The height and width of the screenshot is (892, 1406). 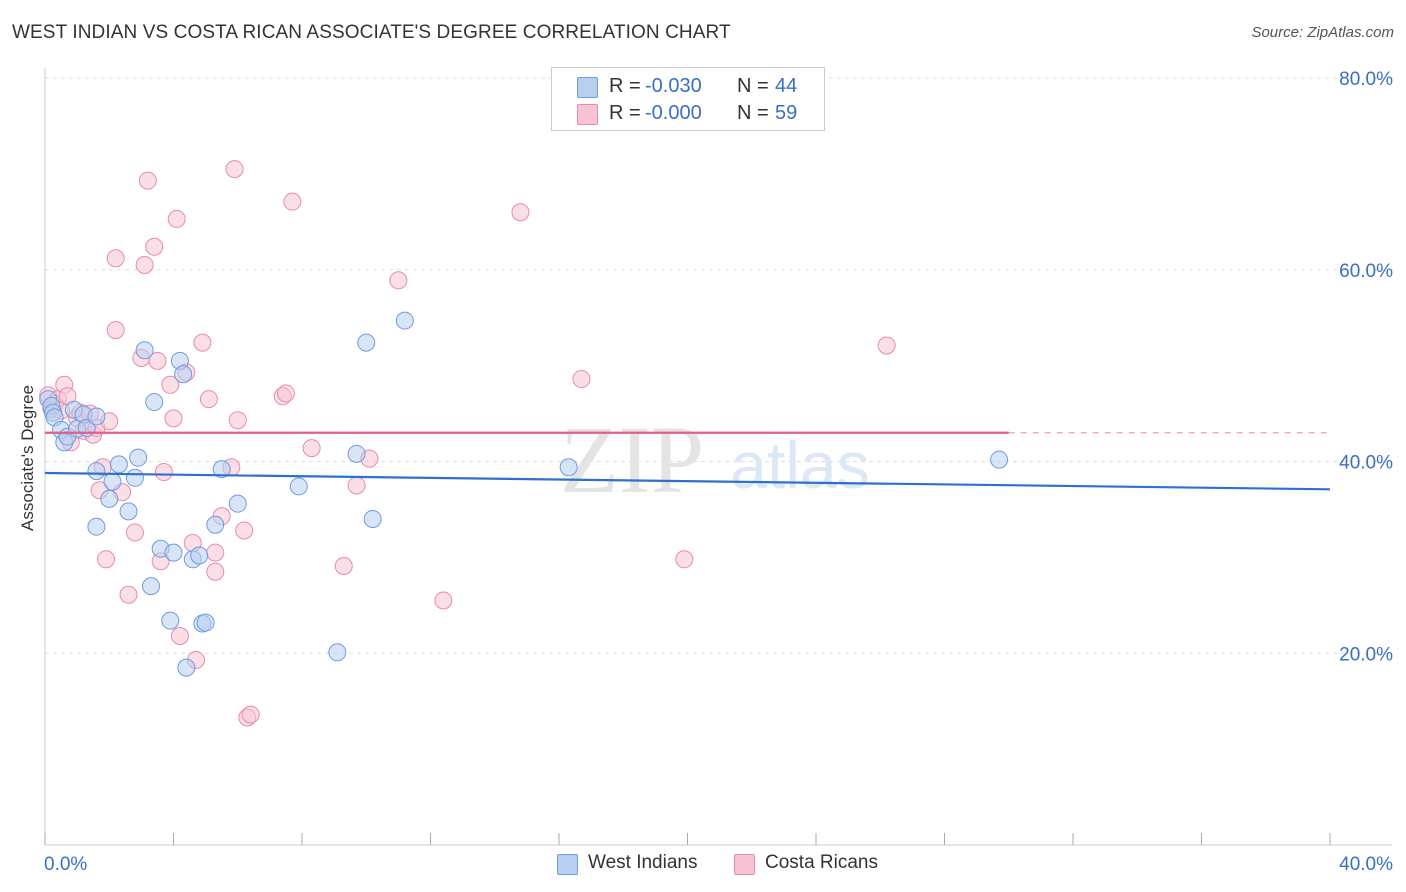 What do you see at coordinates (786, 86) in the screenshot?
I see `legend-n-value: 44` at bounding box center [786, 86].